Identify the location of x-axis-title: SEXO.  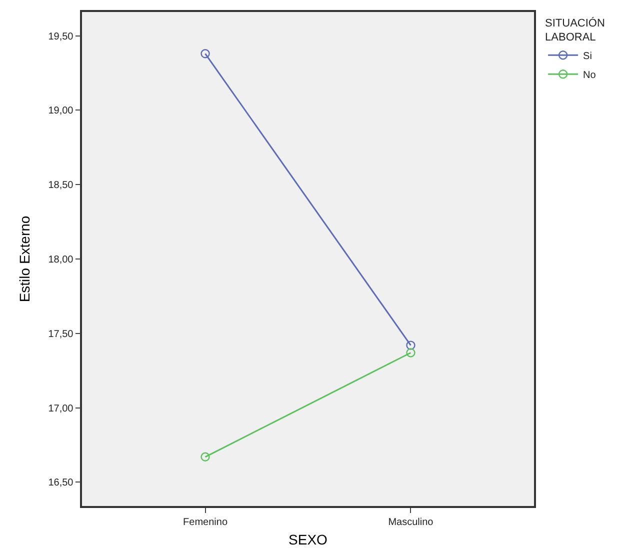
(308, 540).